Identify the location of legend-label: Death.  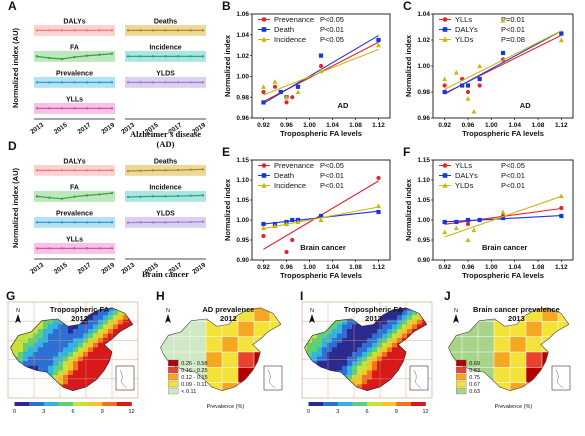
(284, 29).